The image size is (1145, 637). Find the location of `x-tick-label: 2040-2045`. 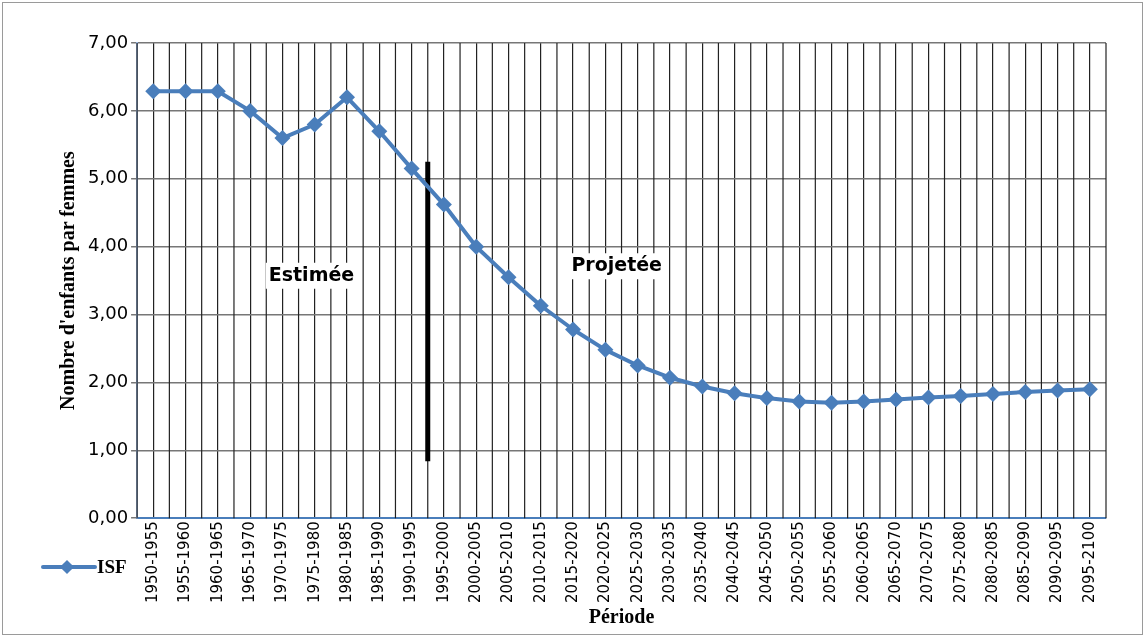

x-tick-label: 2040-2045 is located at coordinates (733, 562).